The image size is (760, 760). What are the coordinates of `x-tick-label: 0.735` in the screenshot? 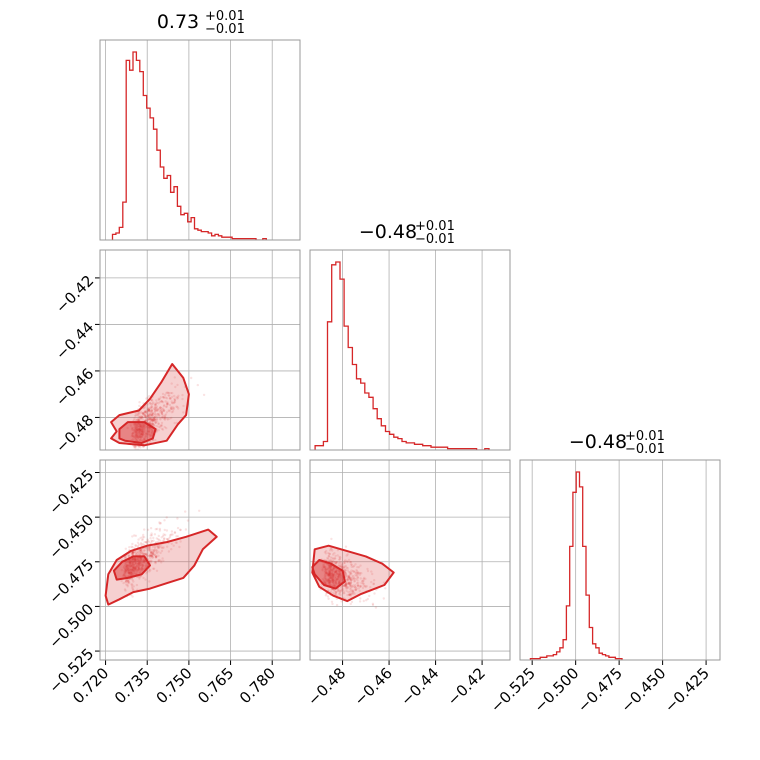 It's located at (132, 685).